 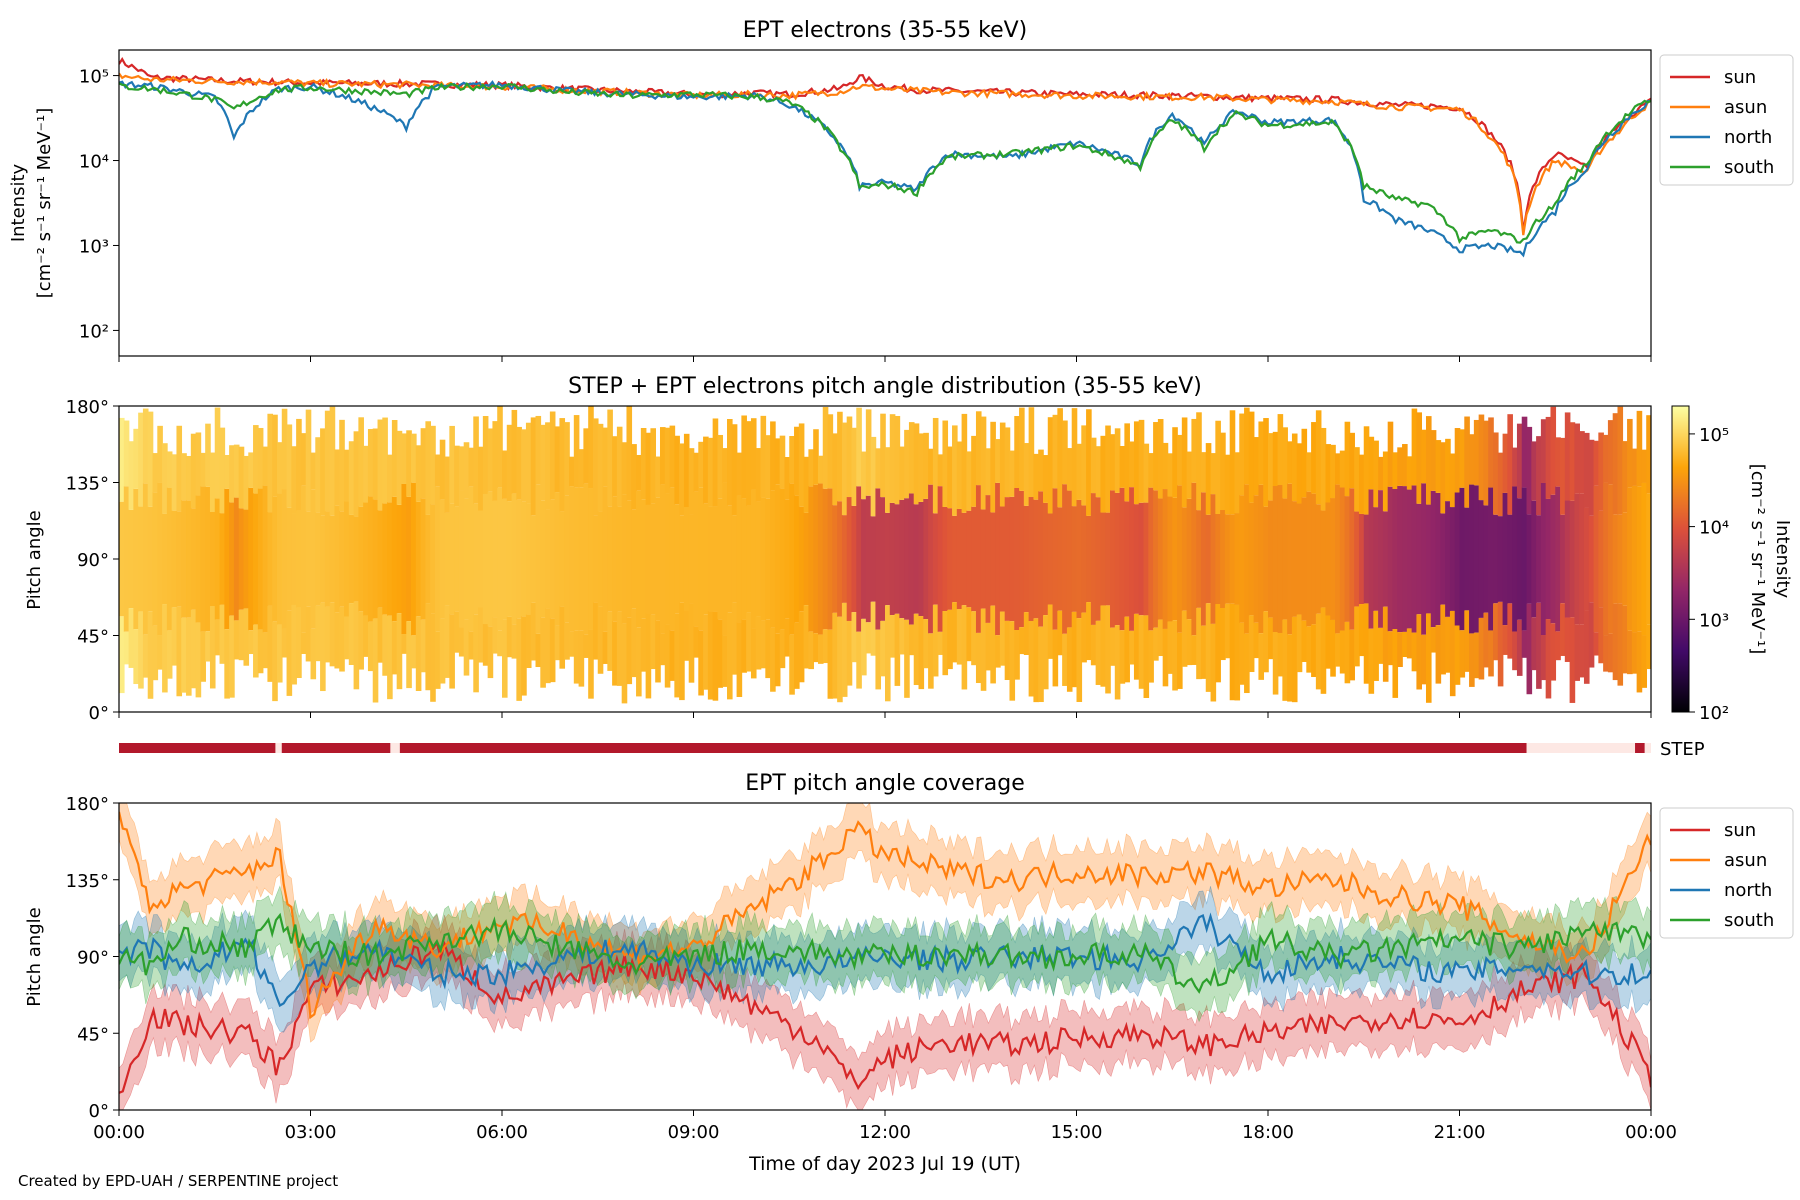 What do you see at coordinates (1726, 120) in the screenshot?
I see `top-legend: sun asun north south` at bounding box center [1726, 120].